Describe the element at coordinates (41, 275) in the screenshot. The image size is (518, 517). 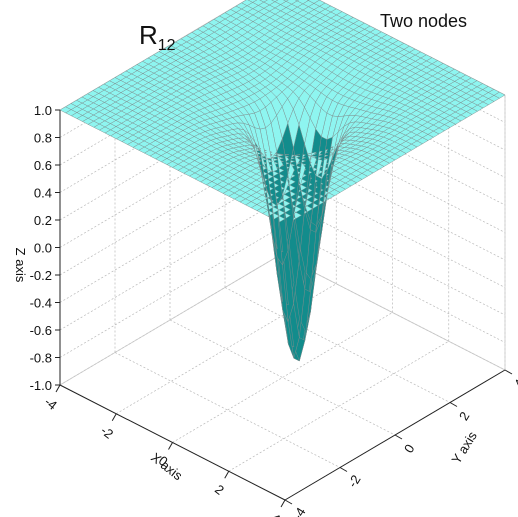
I see `z-tick-label: -0.2` at that location.